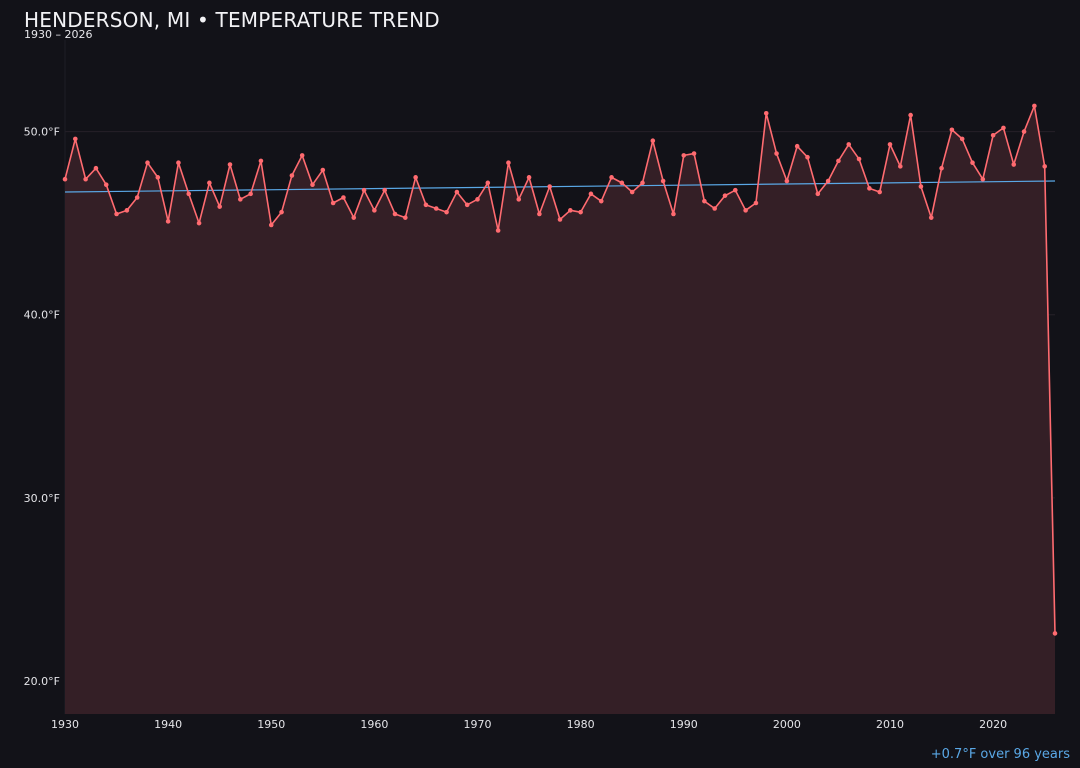 The image size is (1080, 768). Describe the element at coordinates (65, 724) in the screenshot. I see `x-tick-label: 1930` at that location.